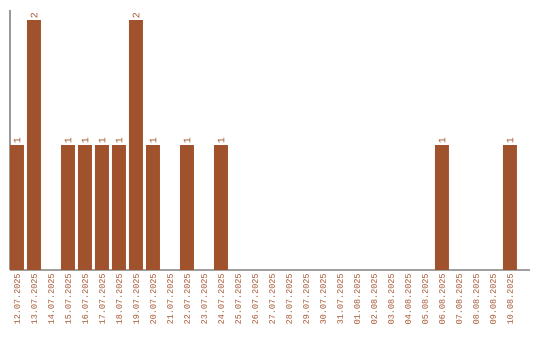 The height and width of the screenshot is (340, 540). What do you see at coordinates (442, 299) in the screenshot?
I see `x-tick-label: 06.08.2025` at bounding box center [442, 299].